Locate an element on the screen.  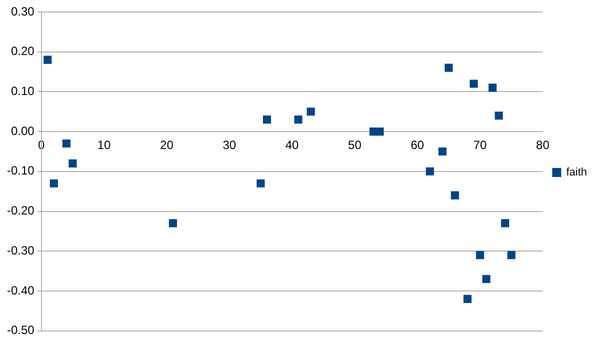
x-tick-label: 20 is located at coordinates (167, 145).